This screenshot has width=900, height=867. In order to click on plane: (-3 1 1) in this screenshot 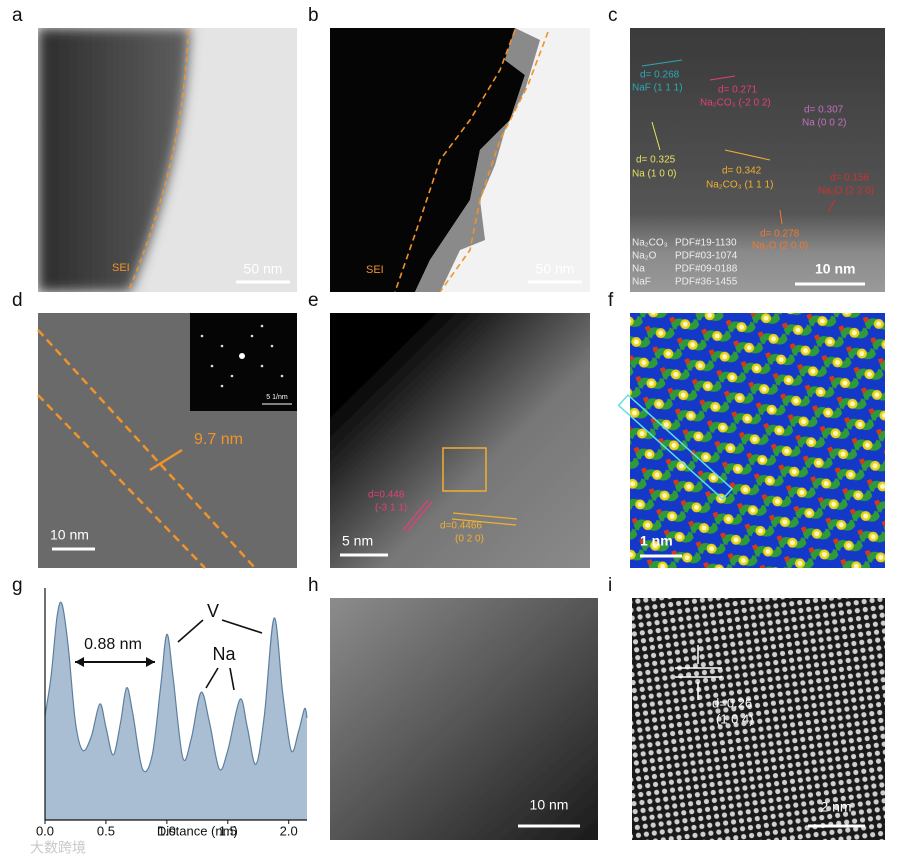, I will do `click(391, 508)`.